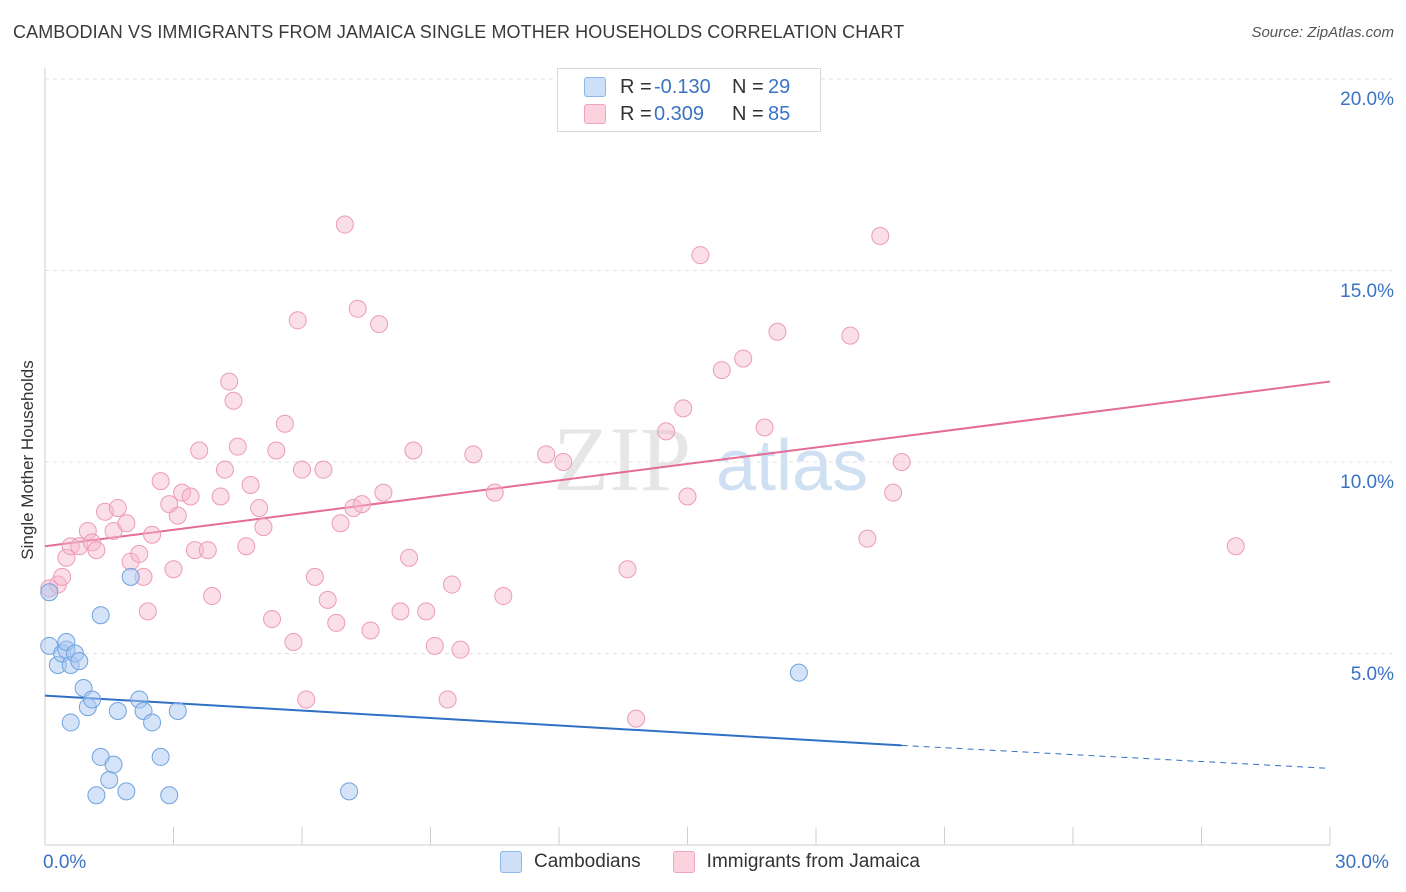  Describe the element at coordinates (1367, 482) in the screenshot. I see `y-tick-label: 10.0%` at that location.